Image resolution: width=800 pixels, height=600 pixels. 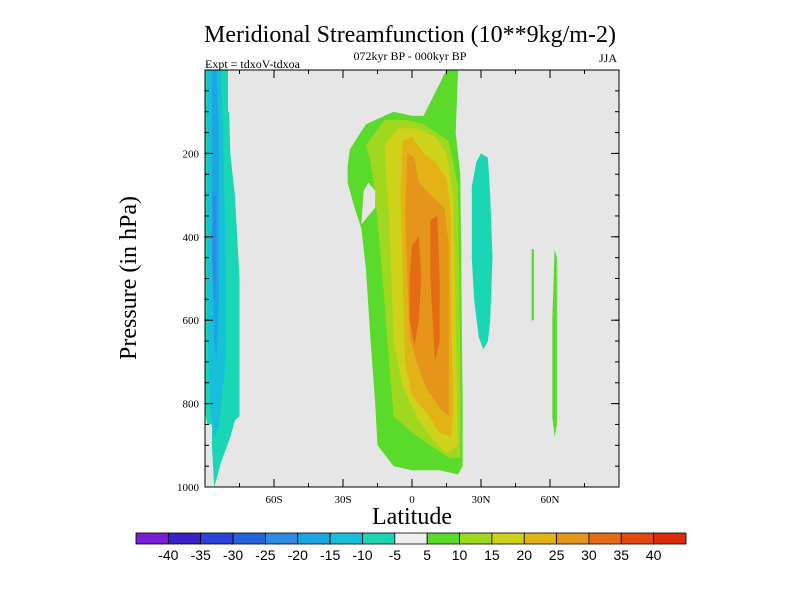 What do you see at coordinates (191, 238) in the screenshot?
I see `y-tick-label: 400` at bounding box center [191, 238].